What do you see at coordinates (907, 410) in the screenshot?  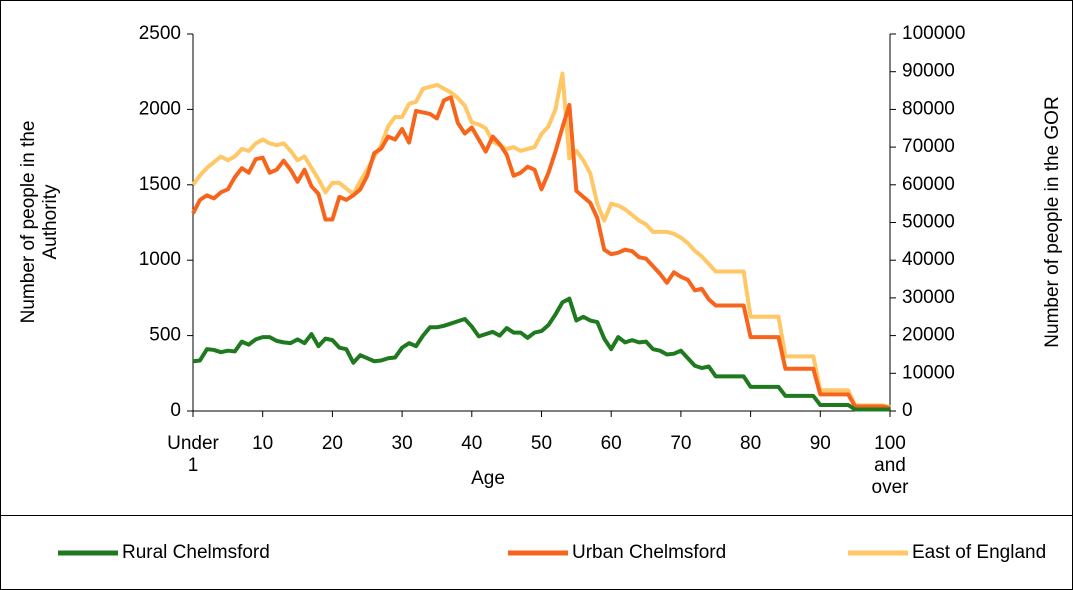 I see `y2-tick-label: 0` at bounding box center [907, 410].